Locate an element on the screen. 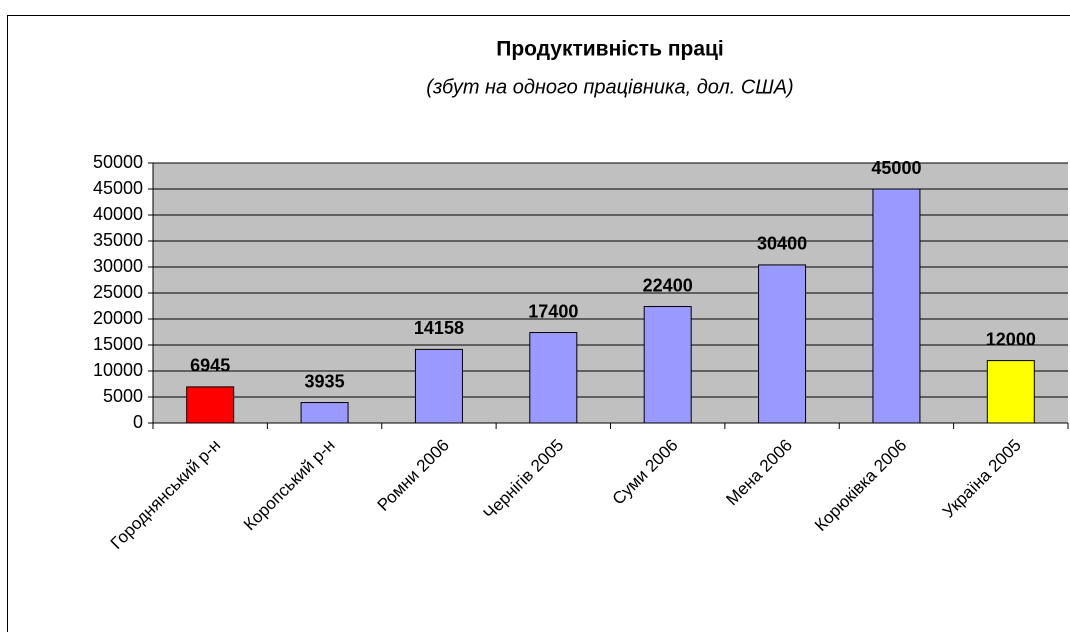  y-tick-label: 30000 is located at coordinates (118, 266).